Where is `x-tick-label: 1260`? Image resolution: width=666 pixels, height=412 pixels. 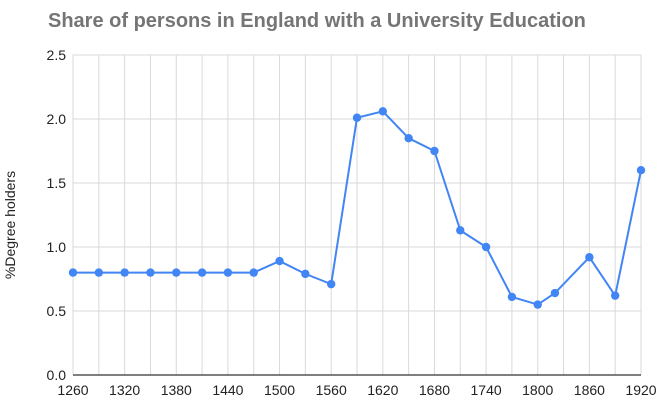
x-tick-label: 1260 is located at coordinates (72, 390).